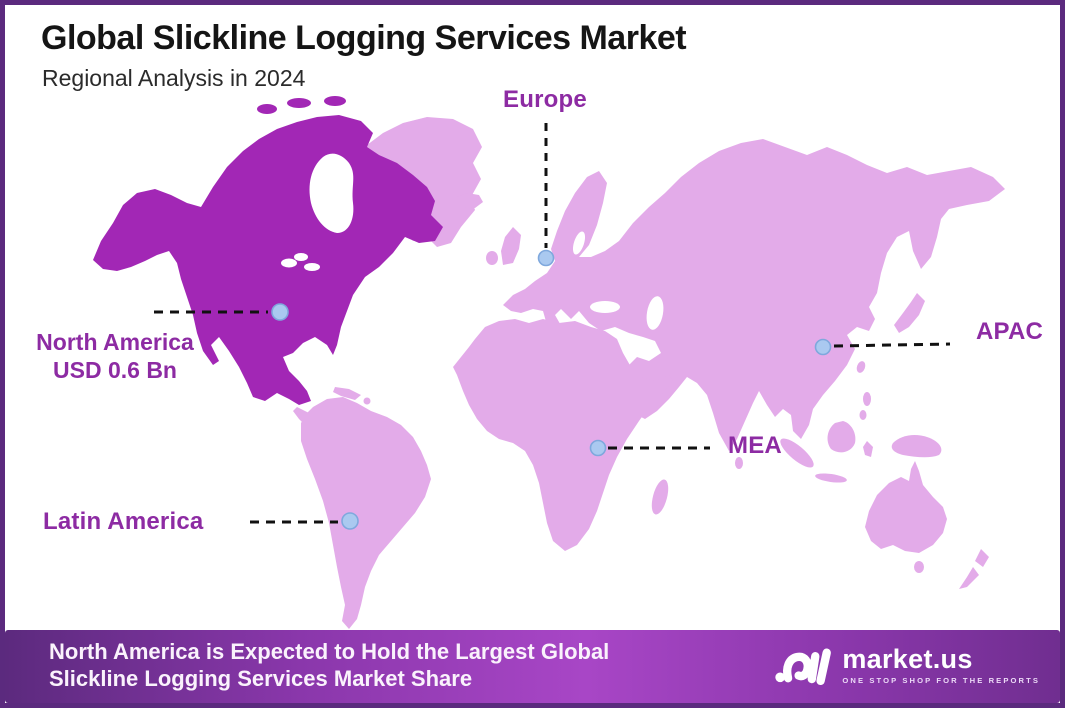 The height and width of the screenshot is (708, 1065). Describe the element at coordinates (605, 307) in the screenshot. I see `black-sea` at that location.